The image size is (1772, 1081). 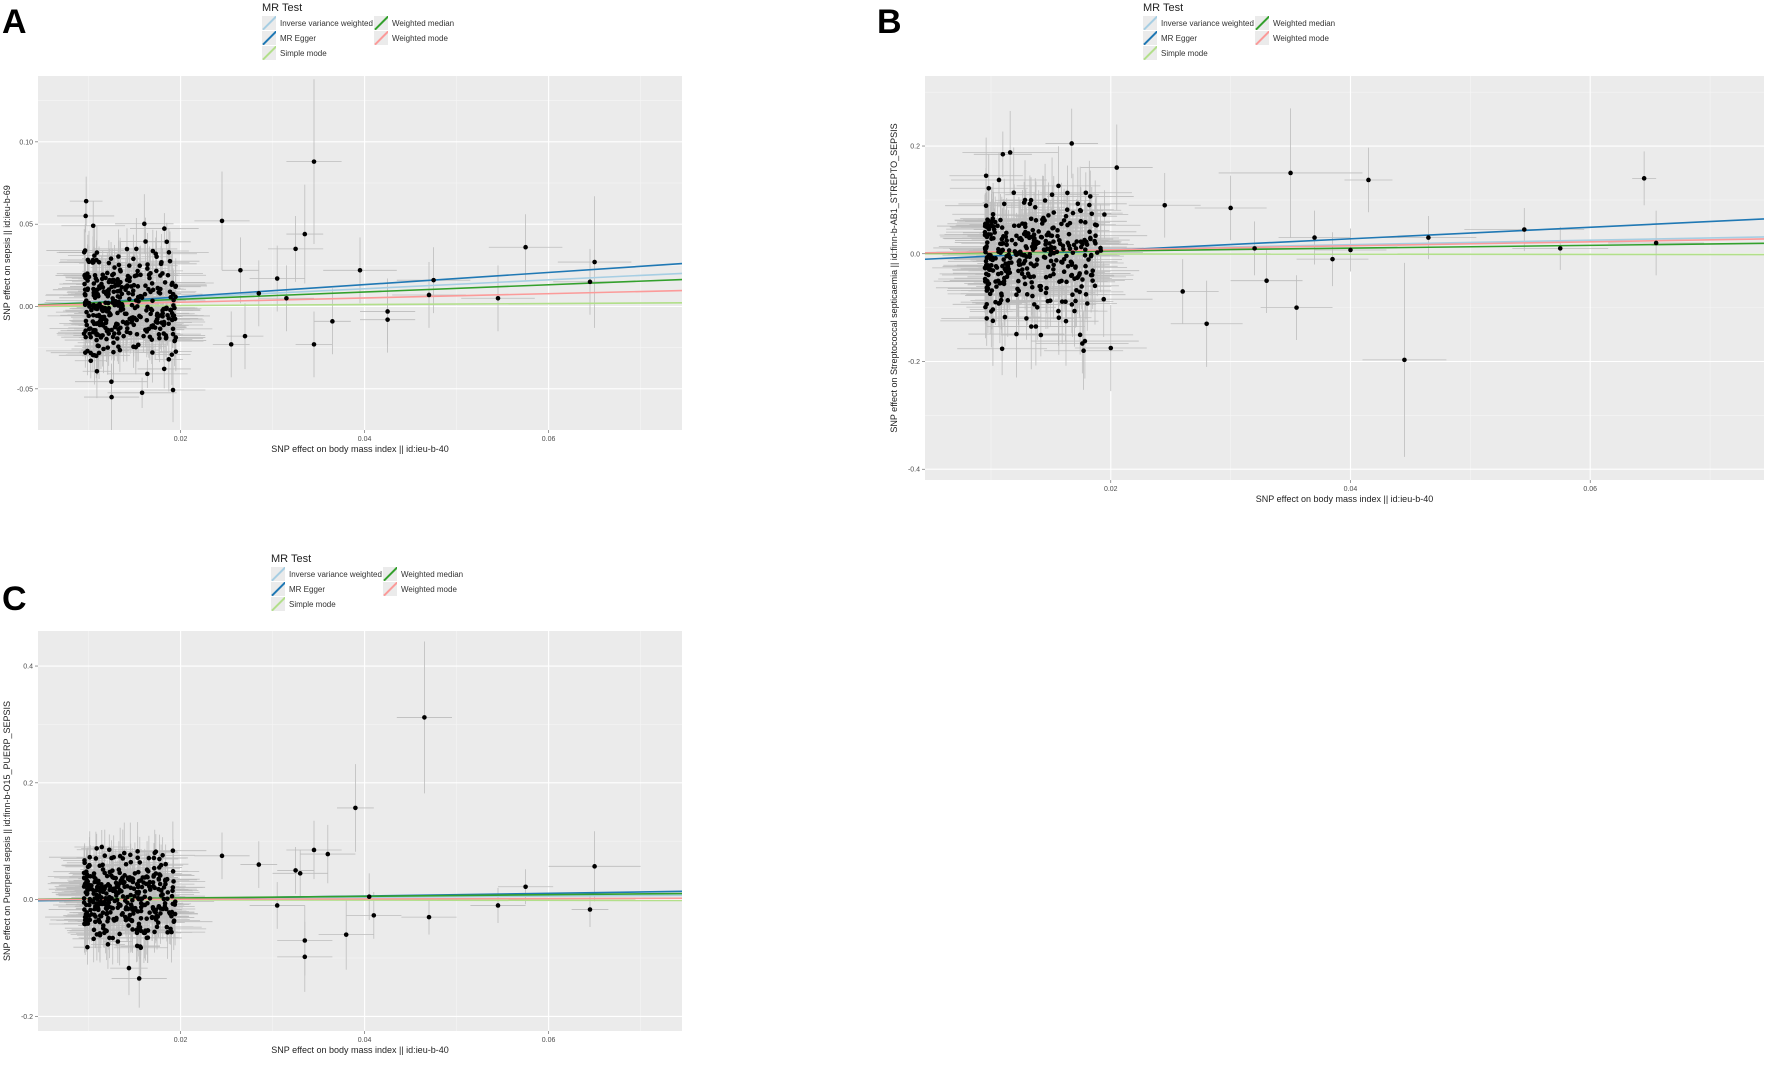 I want to click on legend-item: Weighted median, so click(x=414, y=23).